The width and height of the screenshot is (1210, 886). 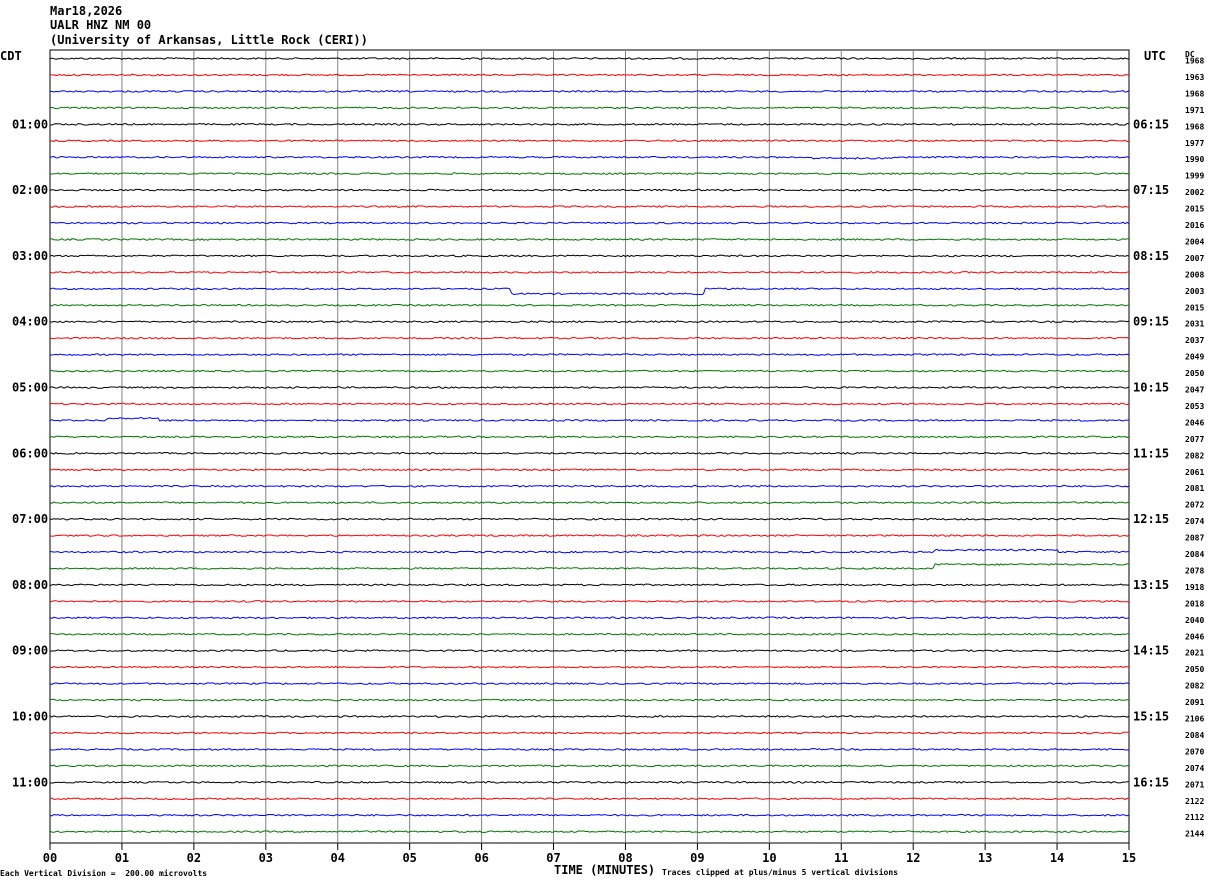 What do you see at coordinates (30, 124) in the screenshot?
I see `left-hour-label-0: 01:00` at bounding box center [30, 124].